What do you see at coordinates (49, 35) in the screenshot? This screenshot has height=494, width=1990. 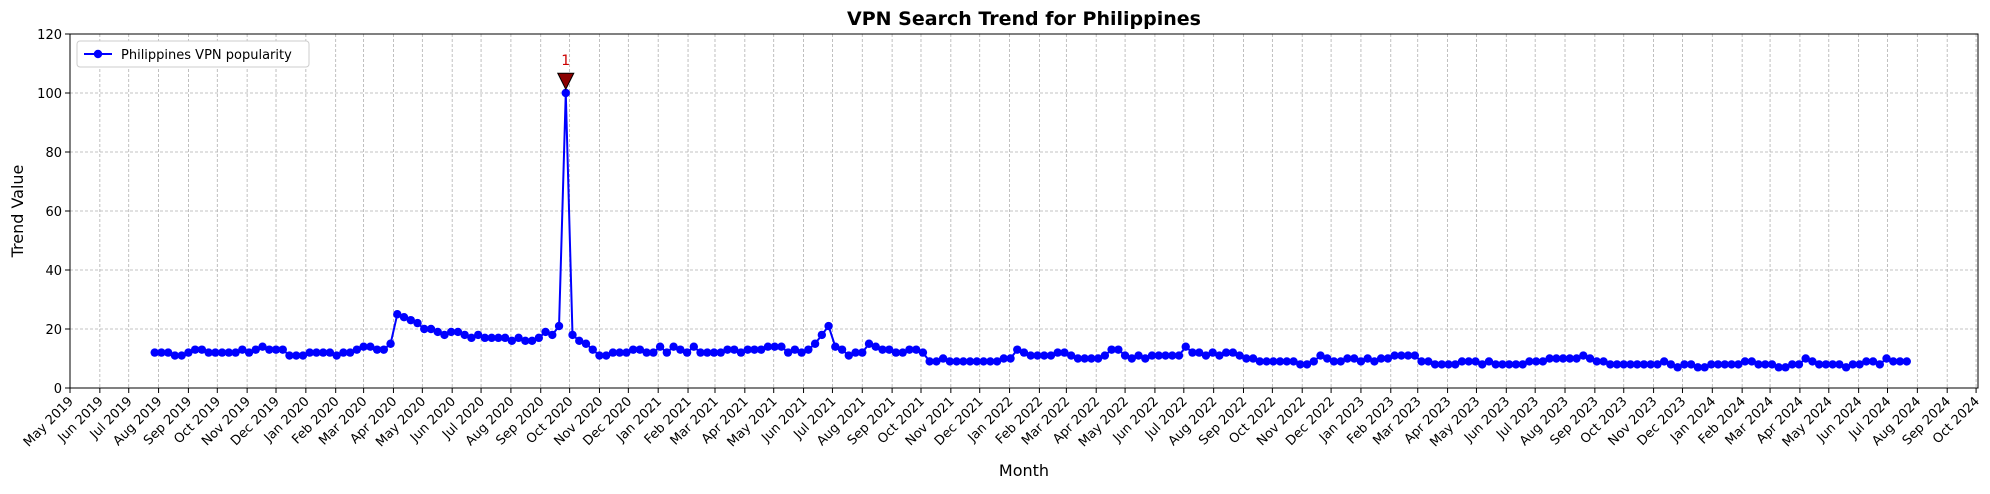 I see `y-tick-label: 120` at bounding box center [49, 35].